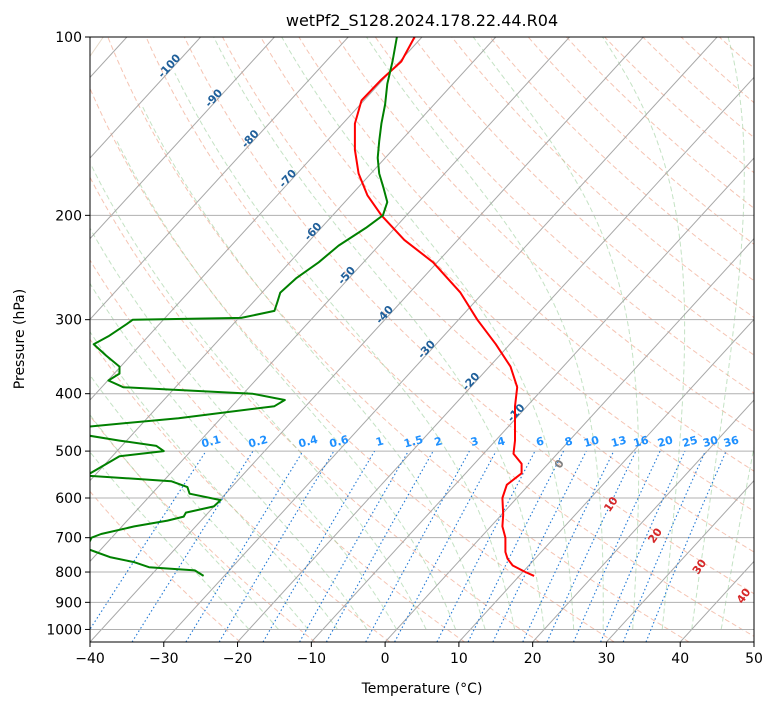  What do you see at coordinates (211, 442) in the screenshot?
I see `mixing-ratio-label: 0.1` at bounding box center [211, 442].